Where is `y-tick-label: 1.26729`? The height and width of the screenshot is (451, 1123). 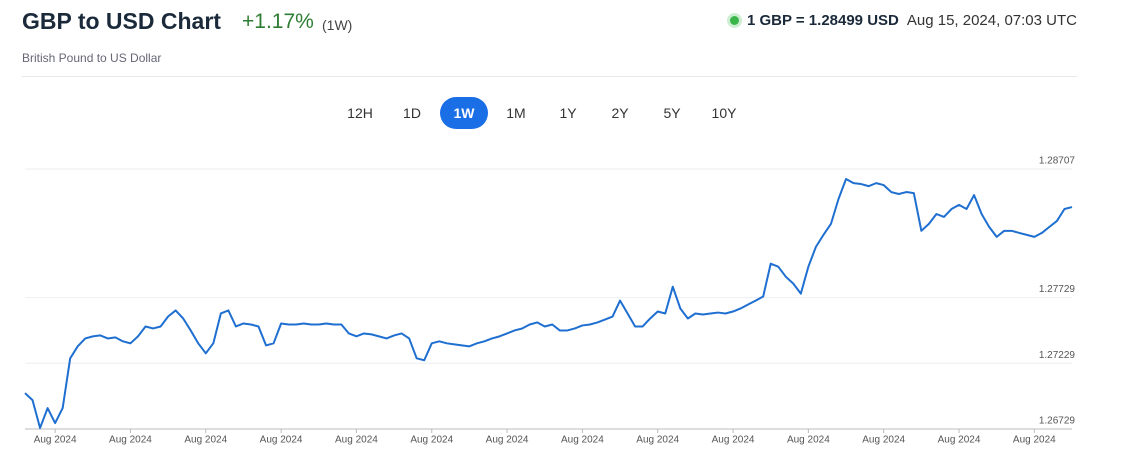 y-tick-label: 1.26729 is located at coordinates (1057, 421).